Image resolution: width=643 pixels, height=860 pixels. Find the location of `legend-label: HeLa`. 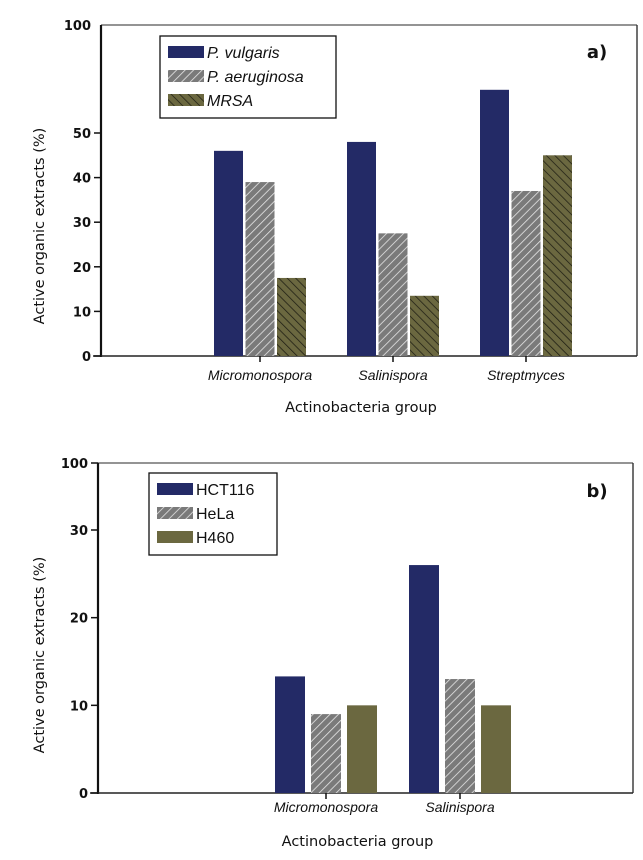

legend-label: HeLa is located at coordinates (215, 514).